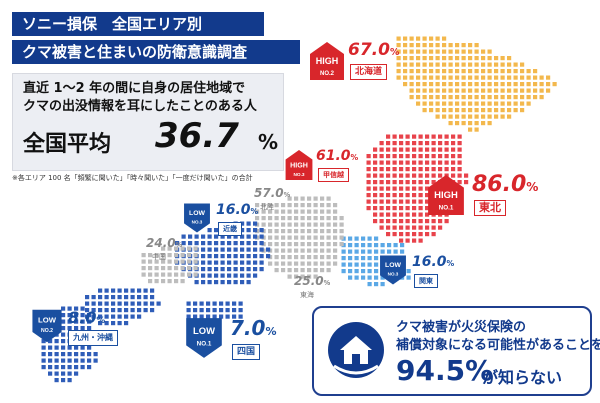 The width and height of the screenshot is (600, 403). What do you see at coordinates (456, 351) in the screenshot?
I see `insurance-callout: クマ被害が火災保険の 補償対象になる可能性があることを 94.5% が知らない` at bounding box center [456, 351].